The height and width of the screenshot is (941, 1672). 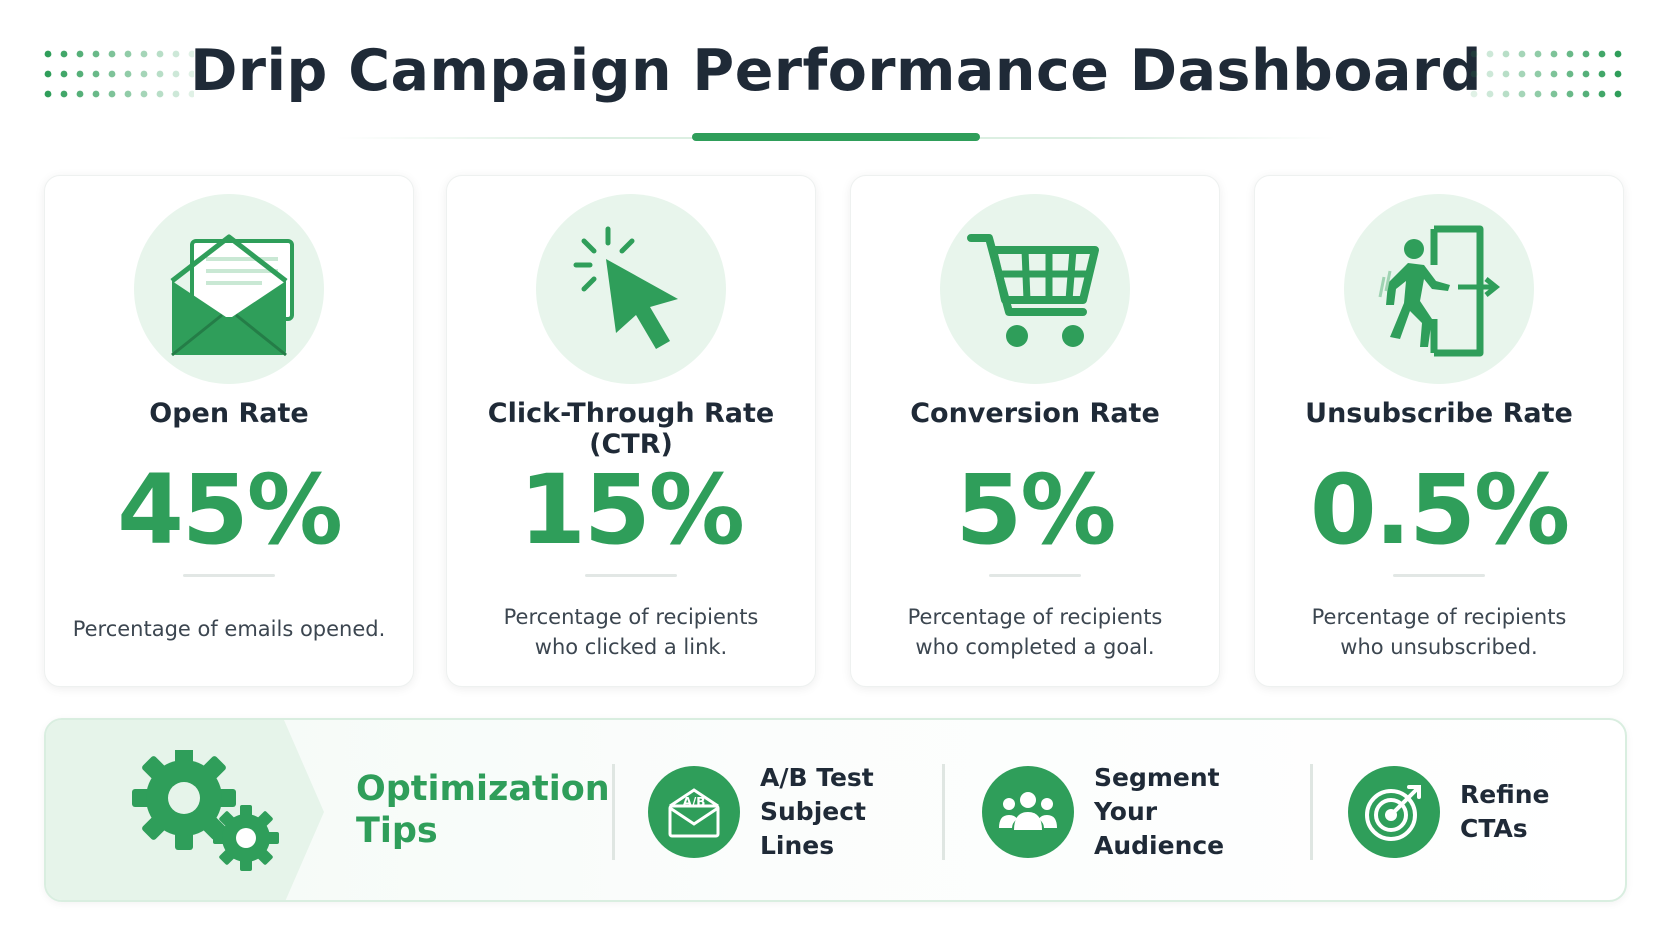 I want to click on metric-value: 15%, so click(x=632, y=510).